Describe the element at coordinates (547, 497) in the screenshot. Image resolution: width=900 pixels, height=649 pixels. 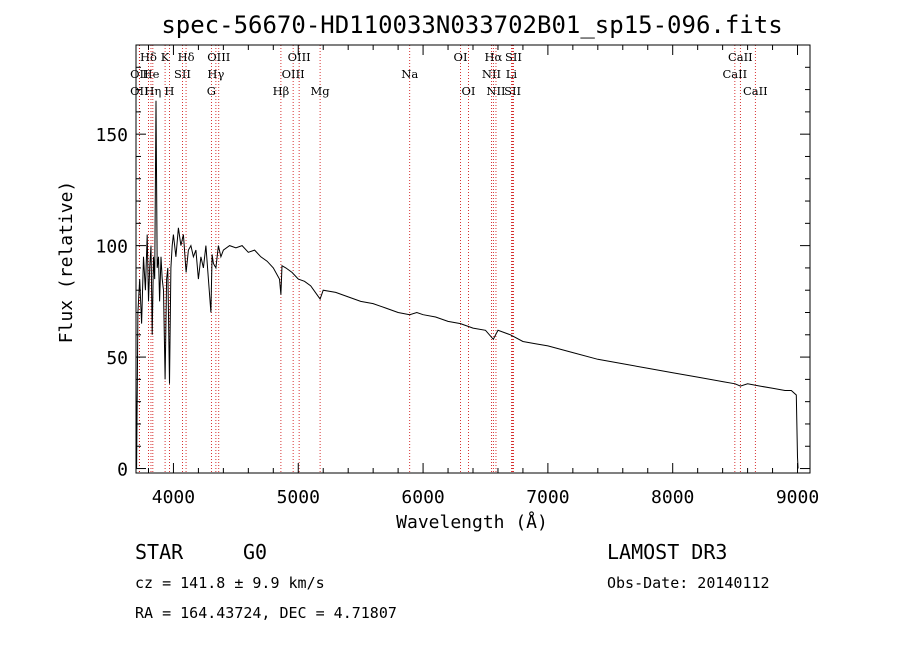
I see `x-tick-label: 7000` at that location.